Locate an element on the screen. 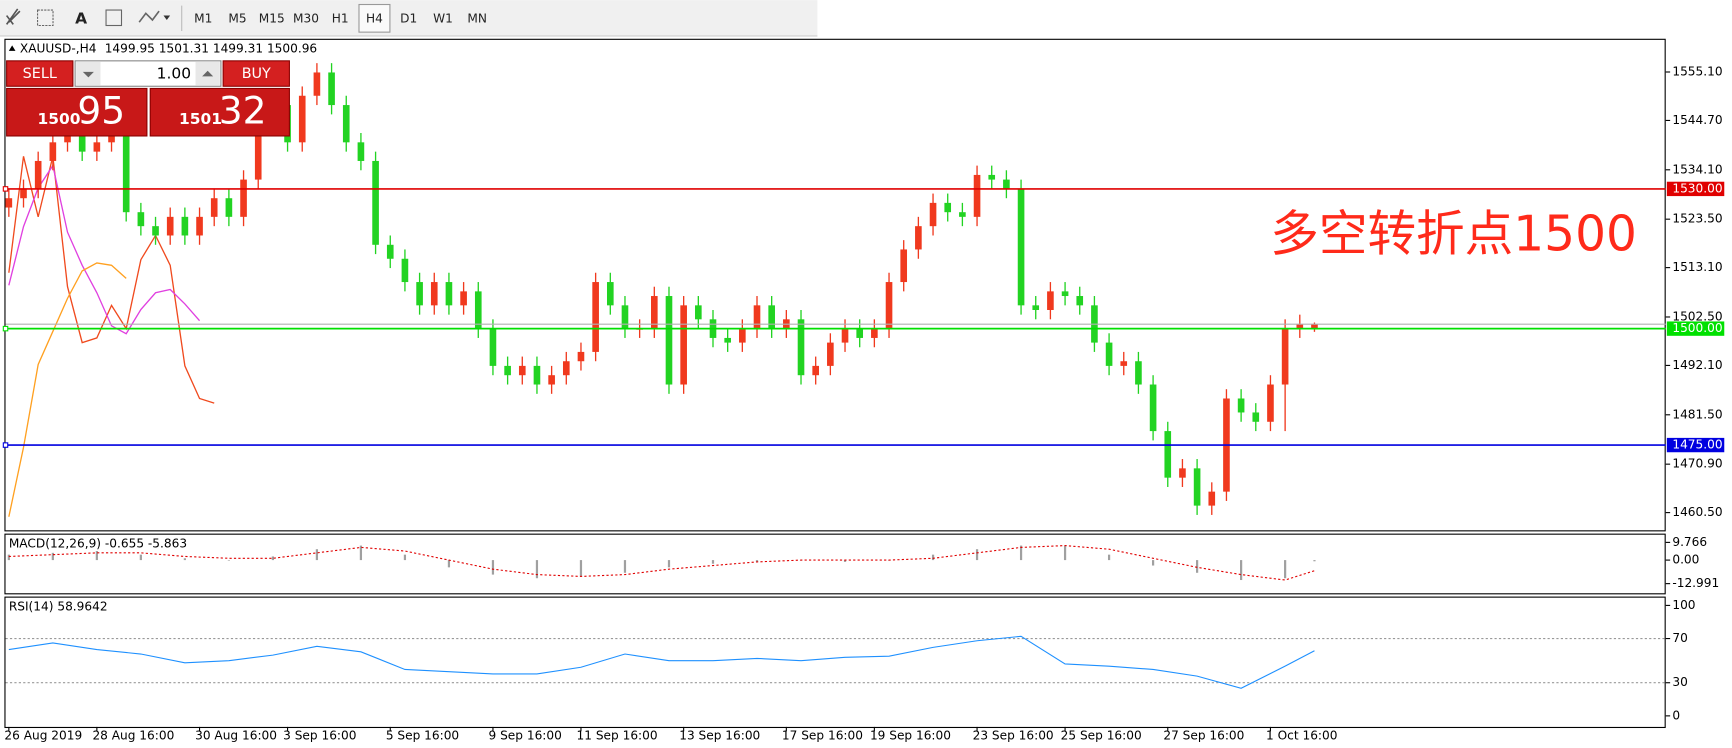  signal-current: -5.863 is located at coordinates (167, 543).